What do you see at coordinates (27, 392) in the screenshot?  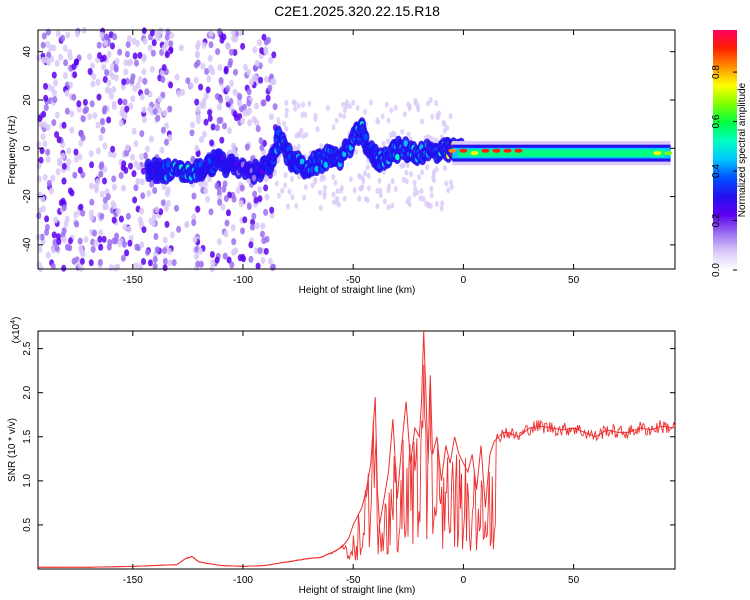 I see `snr-ytick-label: 2.0` at bounding box center [27, 392].